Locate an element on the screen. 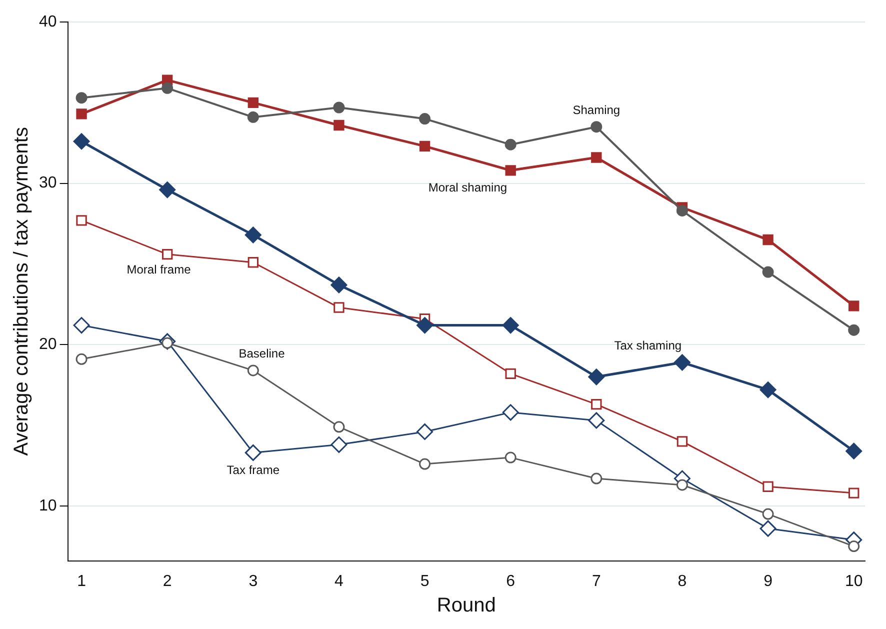 The width and height of the screenshot is (886, 629). y-tick-label: 10 is located at coordinates (48, 505).